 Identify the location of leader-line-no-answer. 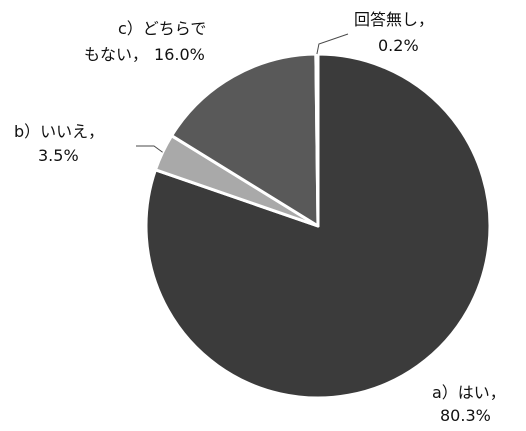
(332, 44).